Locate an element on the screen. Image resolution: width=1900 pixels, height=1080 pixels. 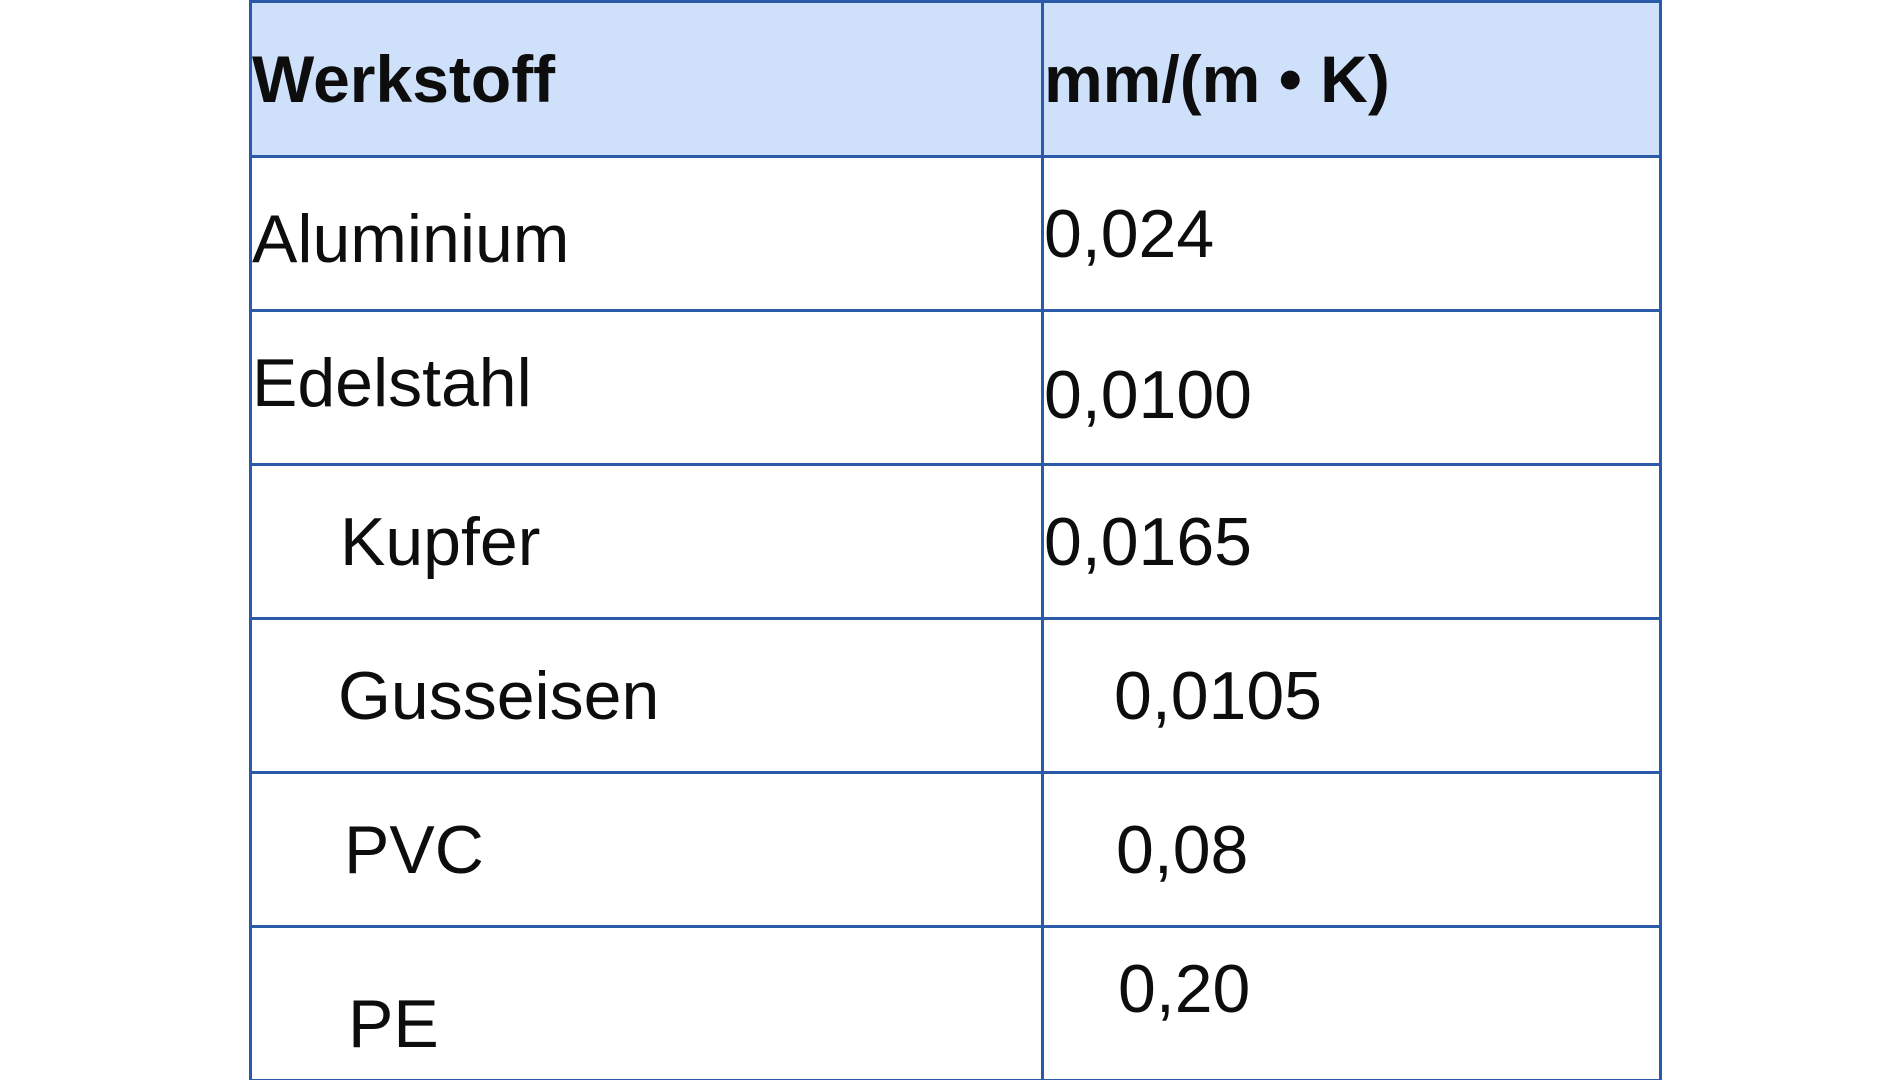
table-row: PVC 0,08 is located at coordinates (955, 849).